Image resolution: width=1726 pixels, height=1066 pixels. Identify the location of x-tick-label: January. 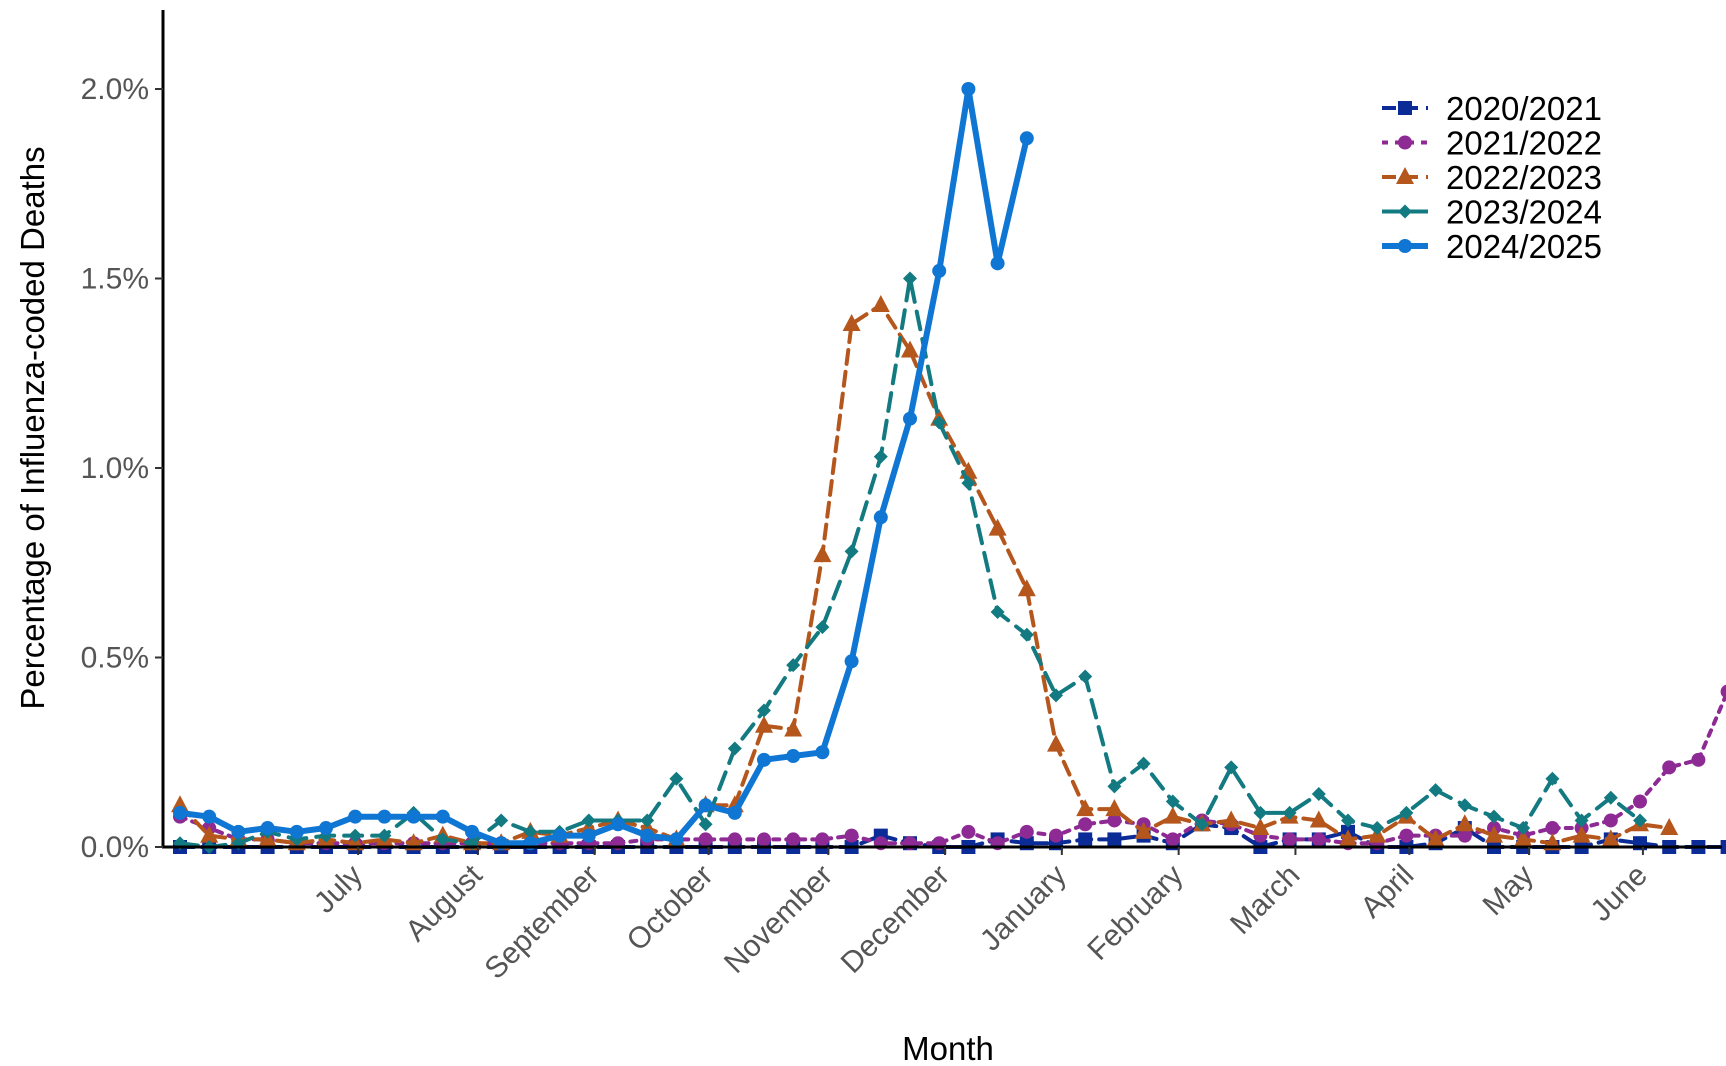
(1023, 908).